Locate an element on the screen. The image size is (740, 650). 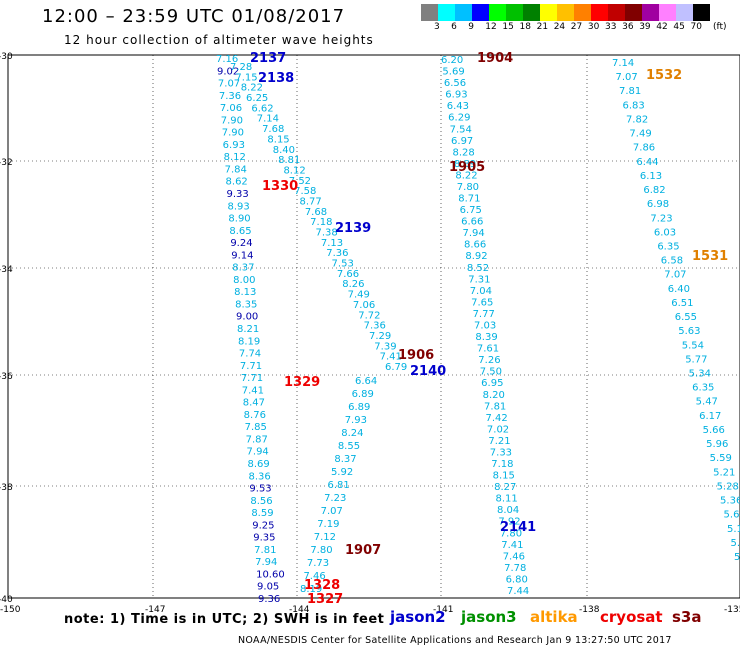
swh-value-track-a: 9.25 is located at coordinates (263, 525).